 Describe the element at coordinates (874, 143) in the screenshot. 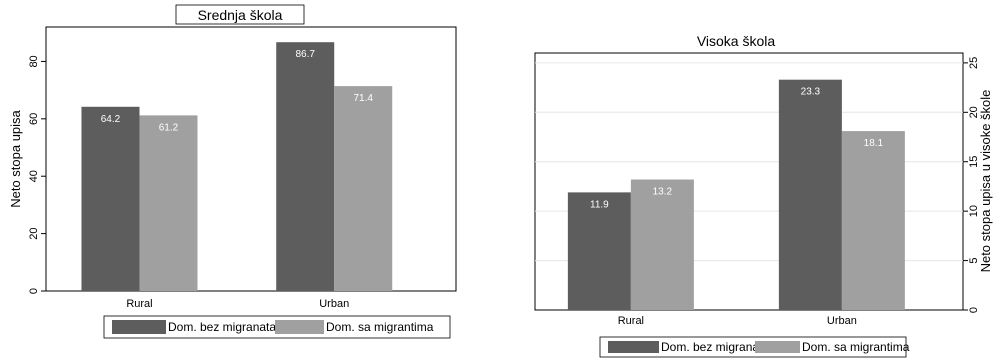

I see `data-label-urban-series-2: 18.1` at that location.